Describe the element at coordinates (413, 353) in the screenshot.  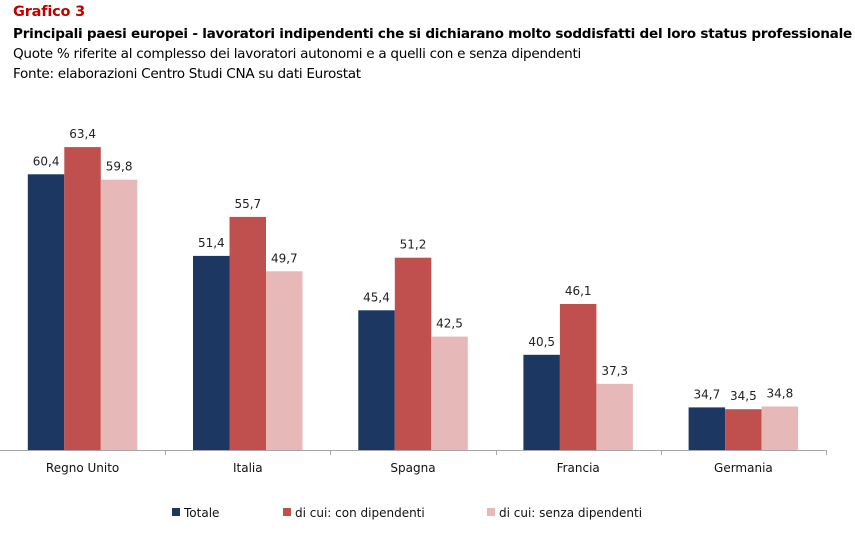
I see `bar-di-cui-con-dipendenti-spagna` at that location.